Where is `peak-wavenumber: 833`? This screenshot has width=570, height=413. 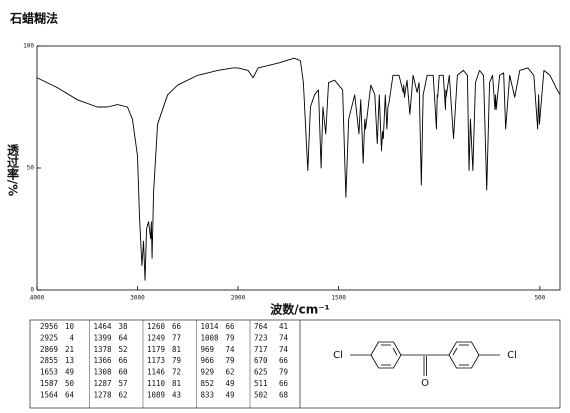 peak-wavenumber: 833 is located at coordinates (208, 394).